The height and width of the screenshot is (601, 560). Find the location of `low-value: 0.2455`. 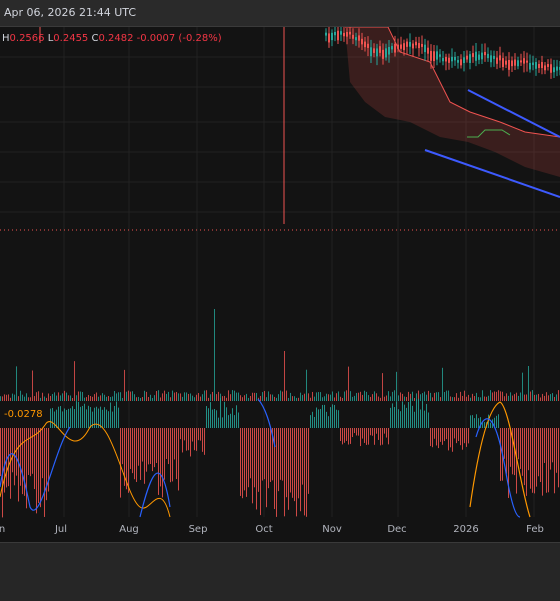

low-value: 0.2455 is located at coordinates (71, 38).